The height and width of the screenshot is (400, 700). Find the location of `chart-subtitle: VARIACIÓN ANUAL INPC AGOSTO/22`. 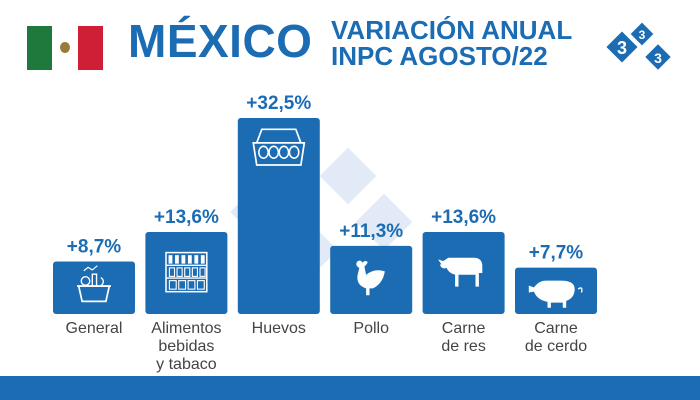

chart-subtitle: VARIACIÓN ANUAL INPC AGOSTO/22 is located at coordinates (451, 43).